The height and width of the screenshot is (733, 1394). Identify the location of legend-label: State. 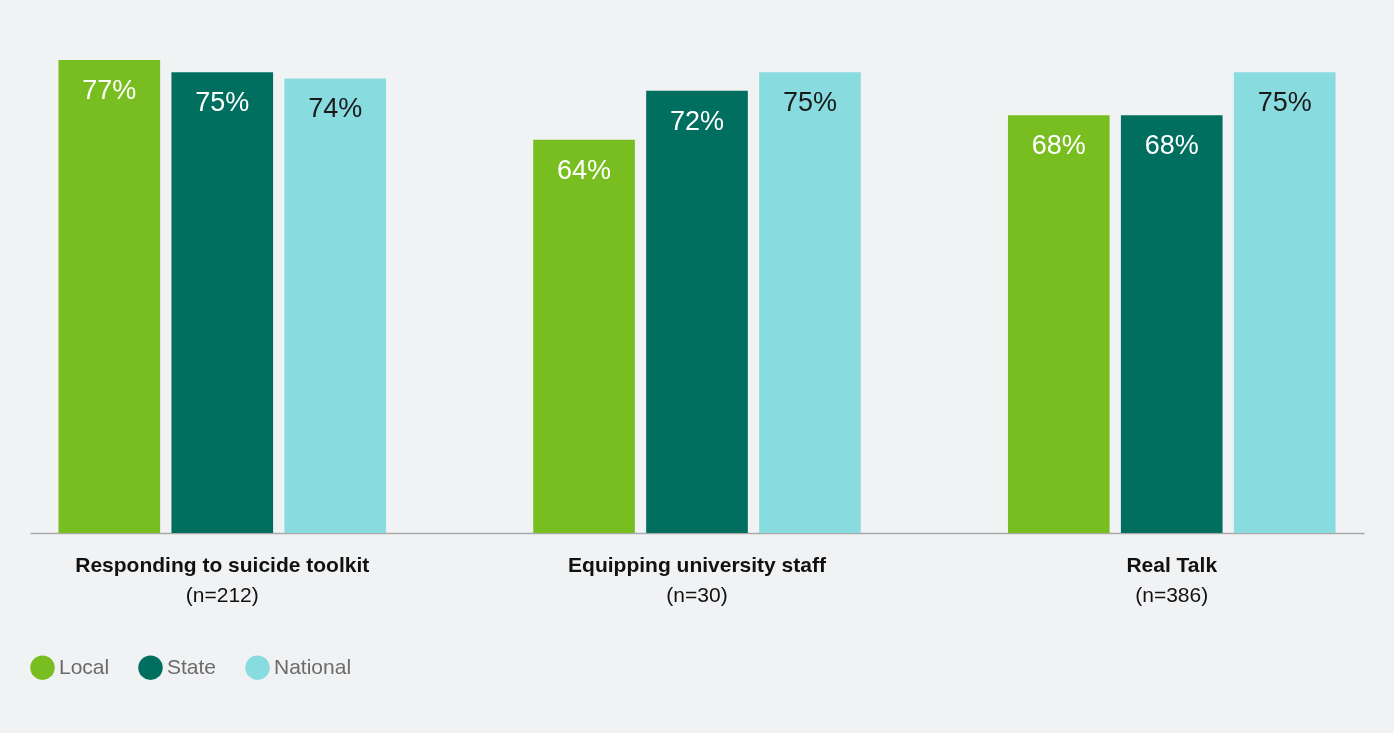
(192, 666).